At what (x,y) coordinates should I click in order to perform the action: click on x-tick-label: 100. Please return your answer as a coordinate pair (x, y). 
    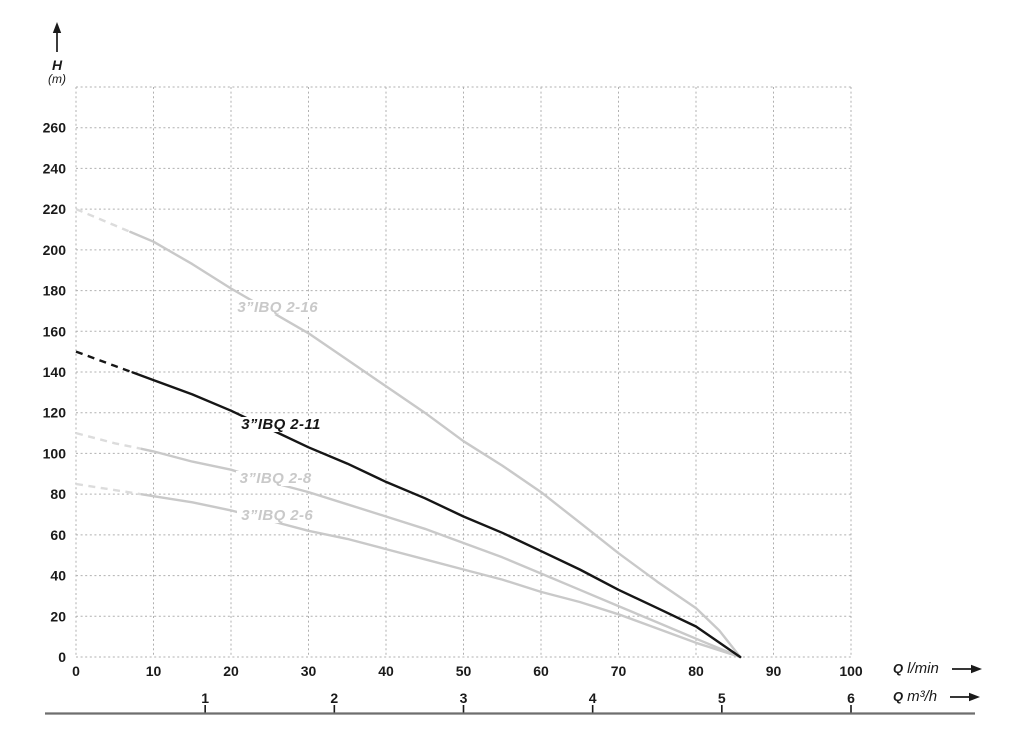
    Looking at the image, I should click on (851, 671).